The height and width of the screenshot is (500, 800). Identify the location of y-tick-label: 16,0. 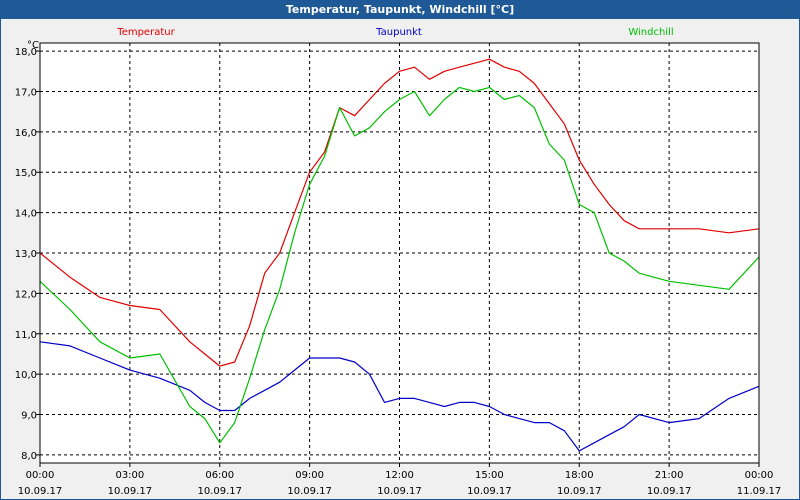
(26, 133).